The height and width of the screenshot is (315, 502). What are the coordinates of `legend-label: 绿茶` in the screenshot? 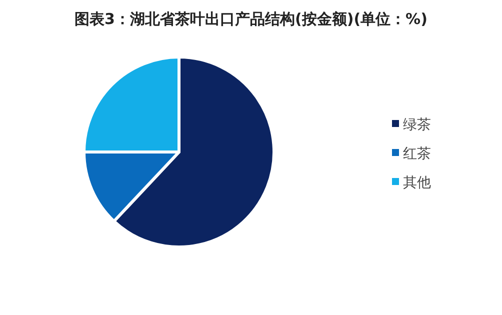 It's located at (417, 125).